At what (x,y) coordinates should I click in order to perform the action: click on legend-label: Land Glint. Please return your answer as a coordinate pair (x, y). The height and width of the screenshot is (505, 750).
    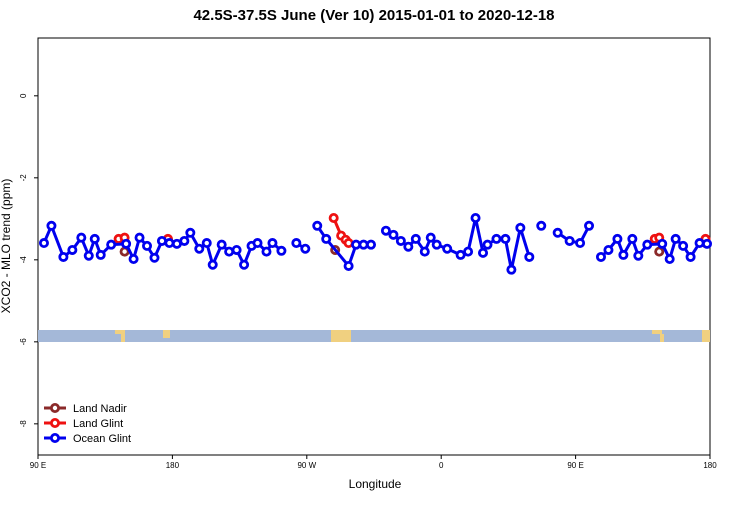
    Looking at the image, I should click on (98, 424).